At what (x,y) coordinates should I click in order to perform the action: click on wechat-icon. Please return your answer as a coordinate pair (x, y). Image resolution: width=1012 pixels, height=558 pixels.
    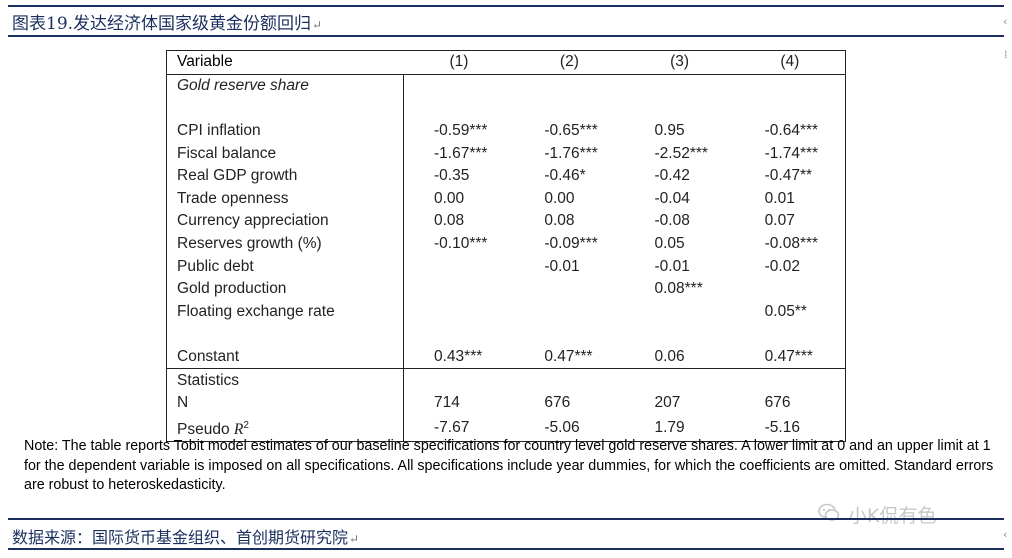
    Looking at the image, I should click on (829, 515).